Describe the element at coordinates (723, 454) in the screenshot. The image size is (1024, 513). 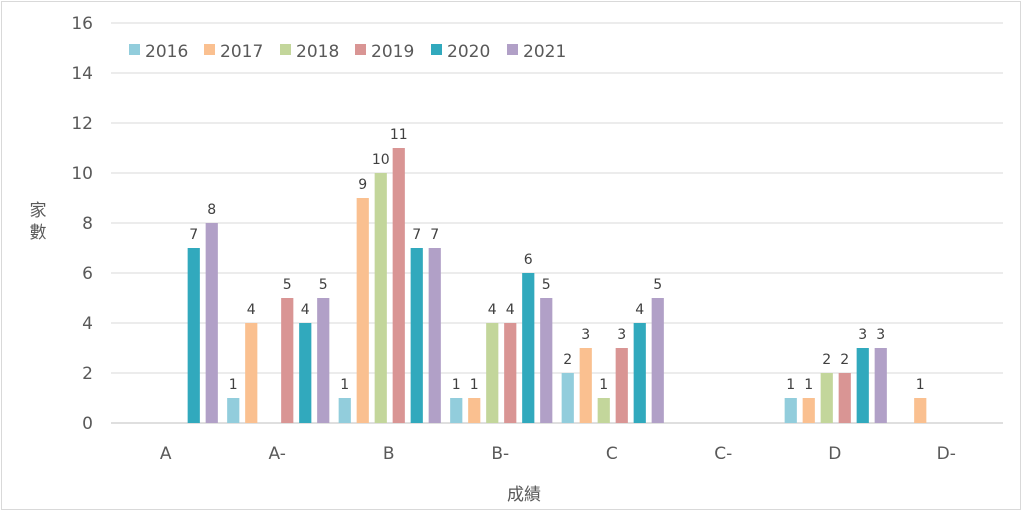
I see `x-tick-label: C-` at that location.